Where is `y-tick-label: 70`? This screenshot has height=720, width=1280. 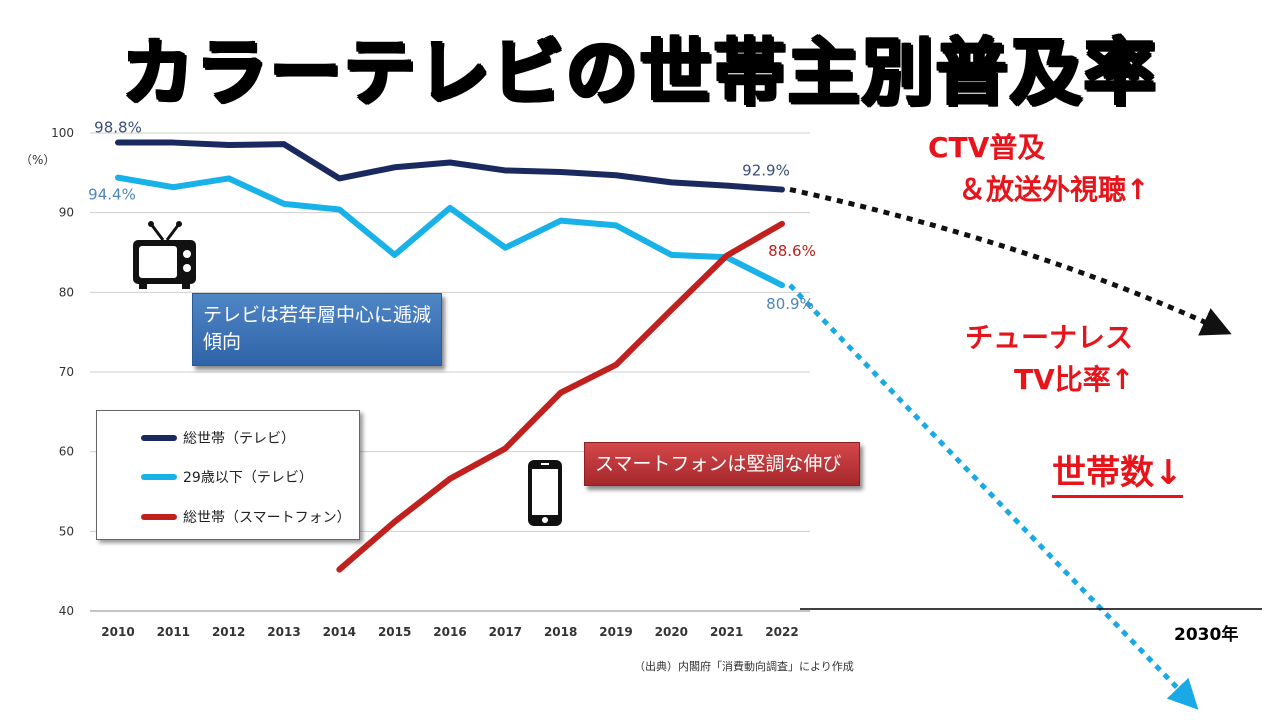
y-tick-label: 70 is located at coordinates (66, 372).